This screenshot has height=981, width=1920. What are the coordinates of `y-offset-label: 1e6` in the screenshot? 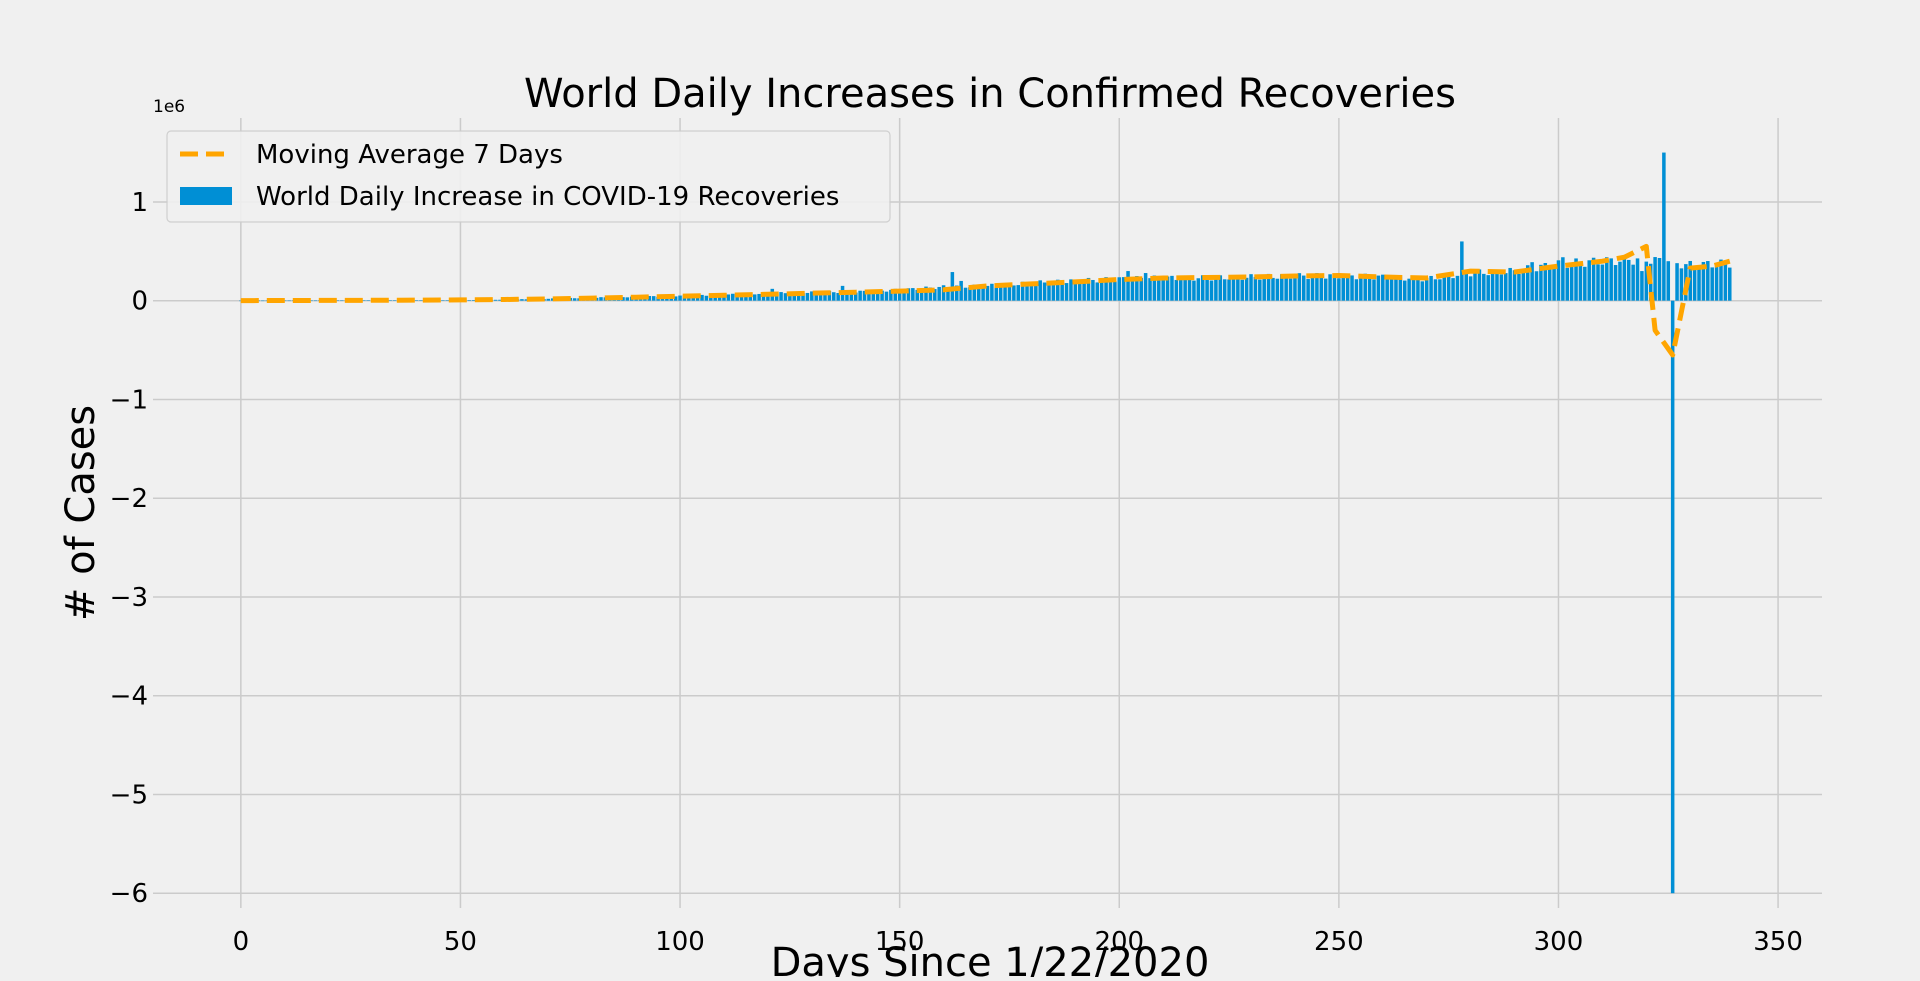 It's located at (169, 107).